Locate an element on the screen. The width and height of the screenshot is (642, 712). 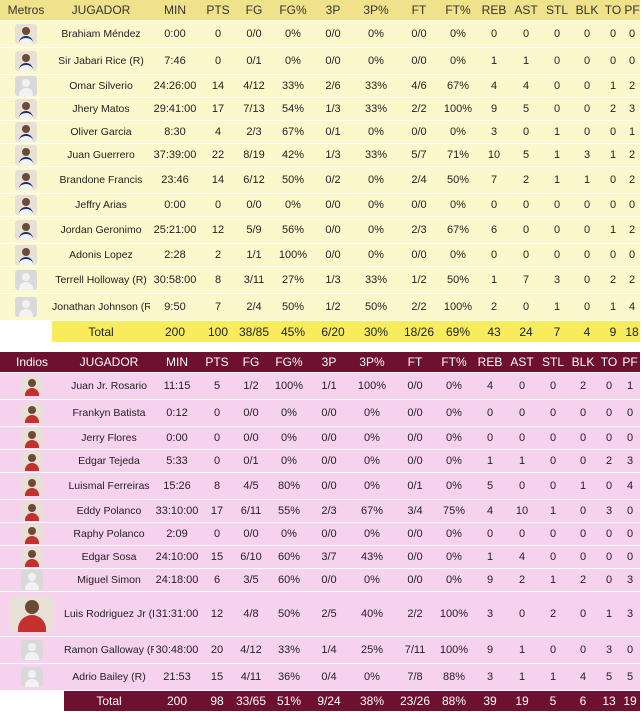
player-name: Brandone Francis is located at coordinates (101, 180).